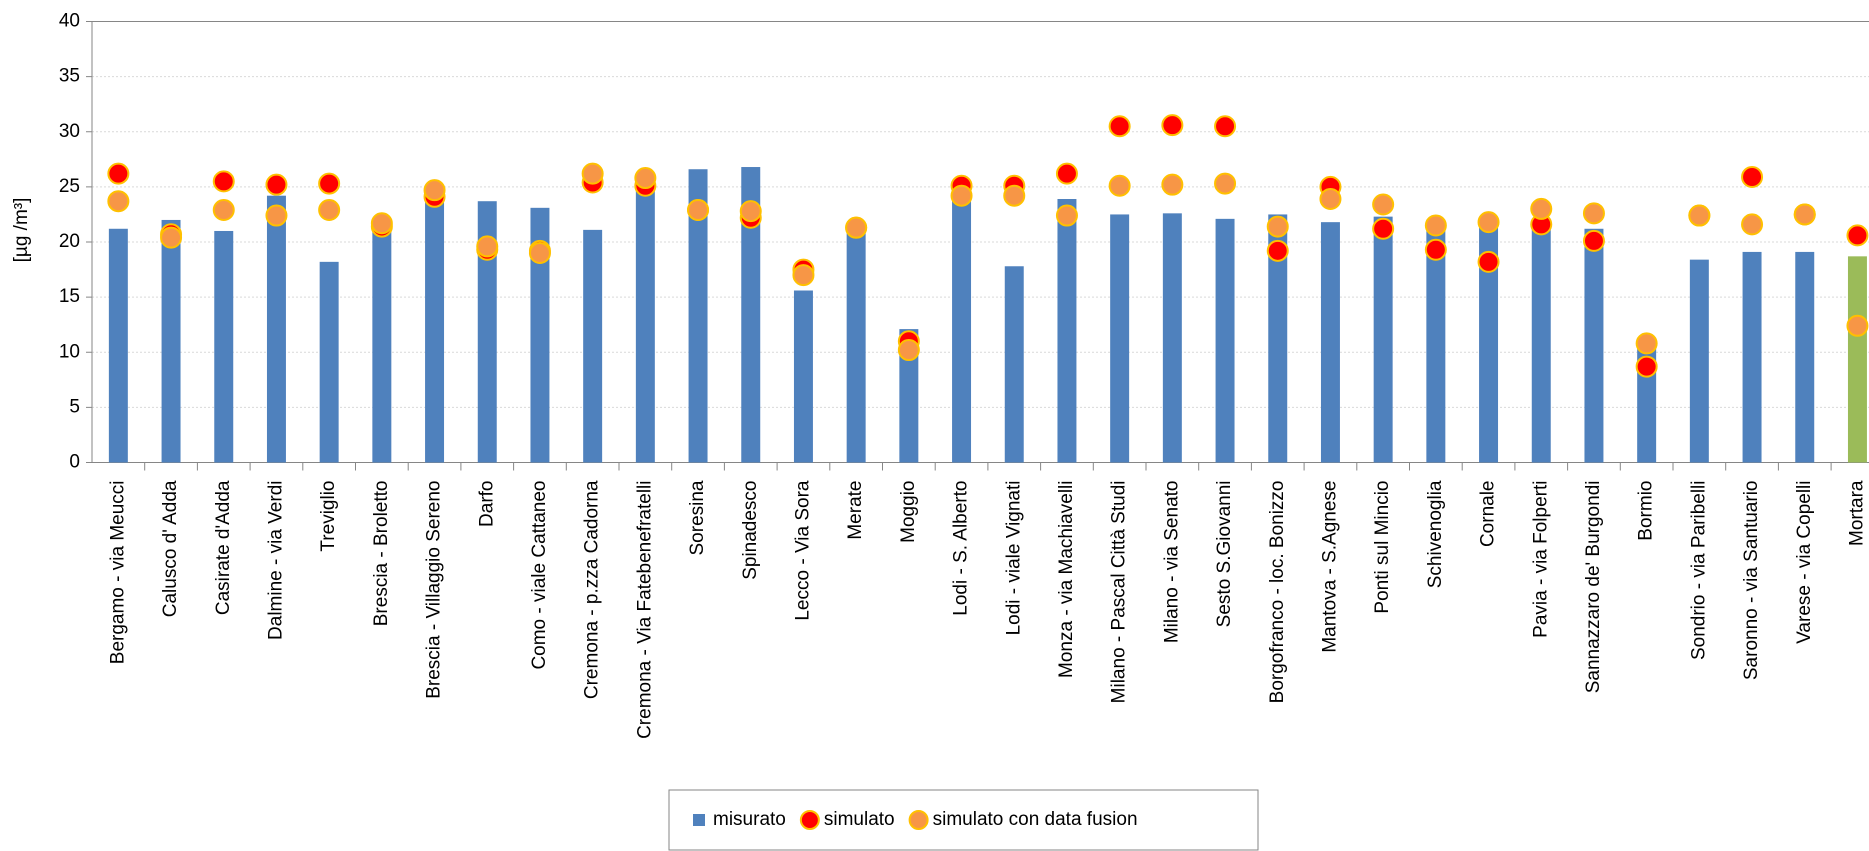 The height and width of the screenshot is (851, 1869). I want to click on x-tick-label: Varese - via Copelli, so click(1804, 562).